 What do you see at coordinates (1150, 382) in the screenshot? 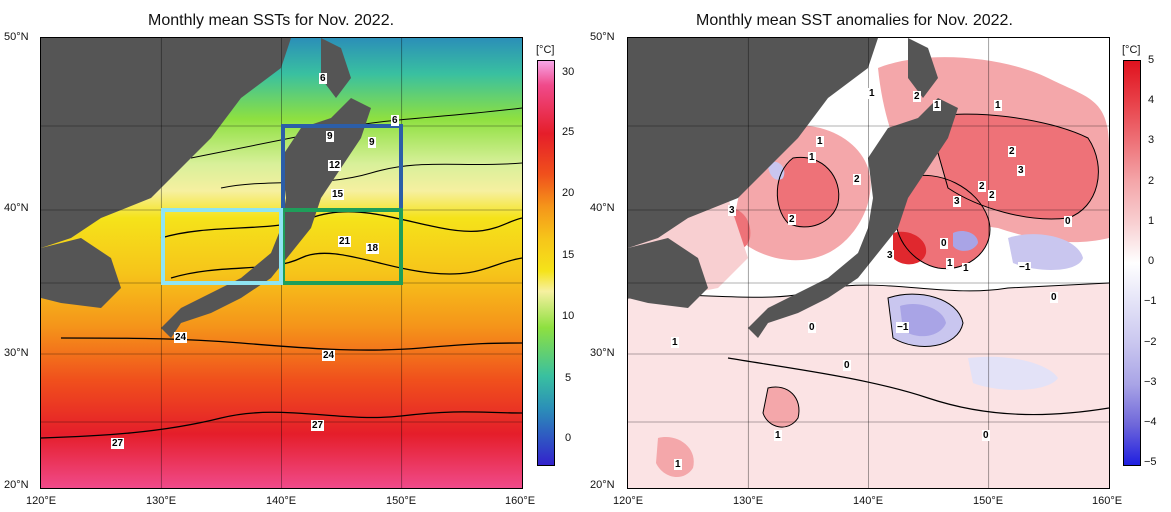
I see `anomaly-colorbar-tick: −3` at bounding box center [1150, 382].